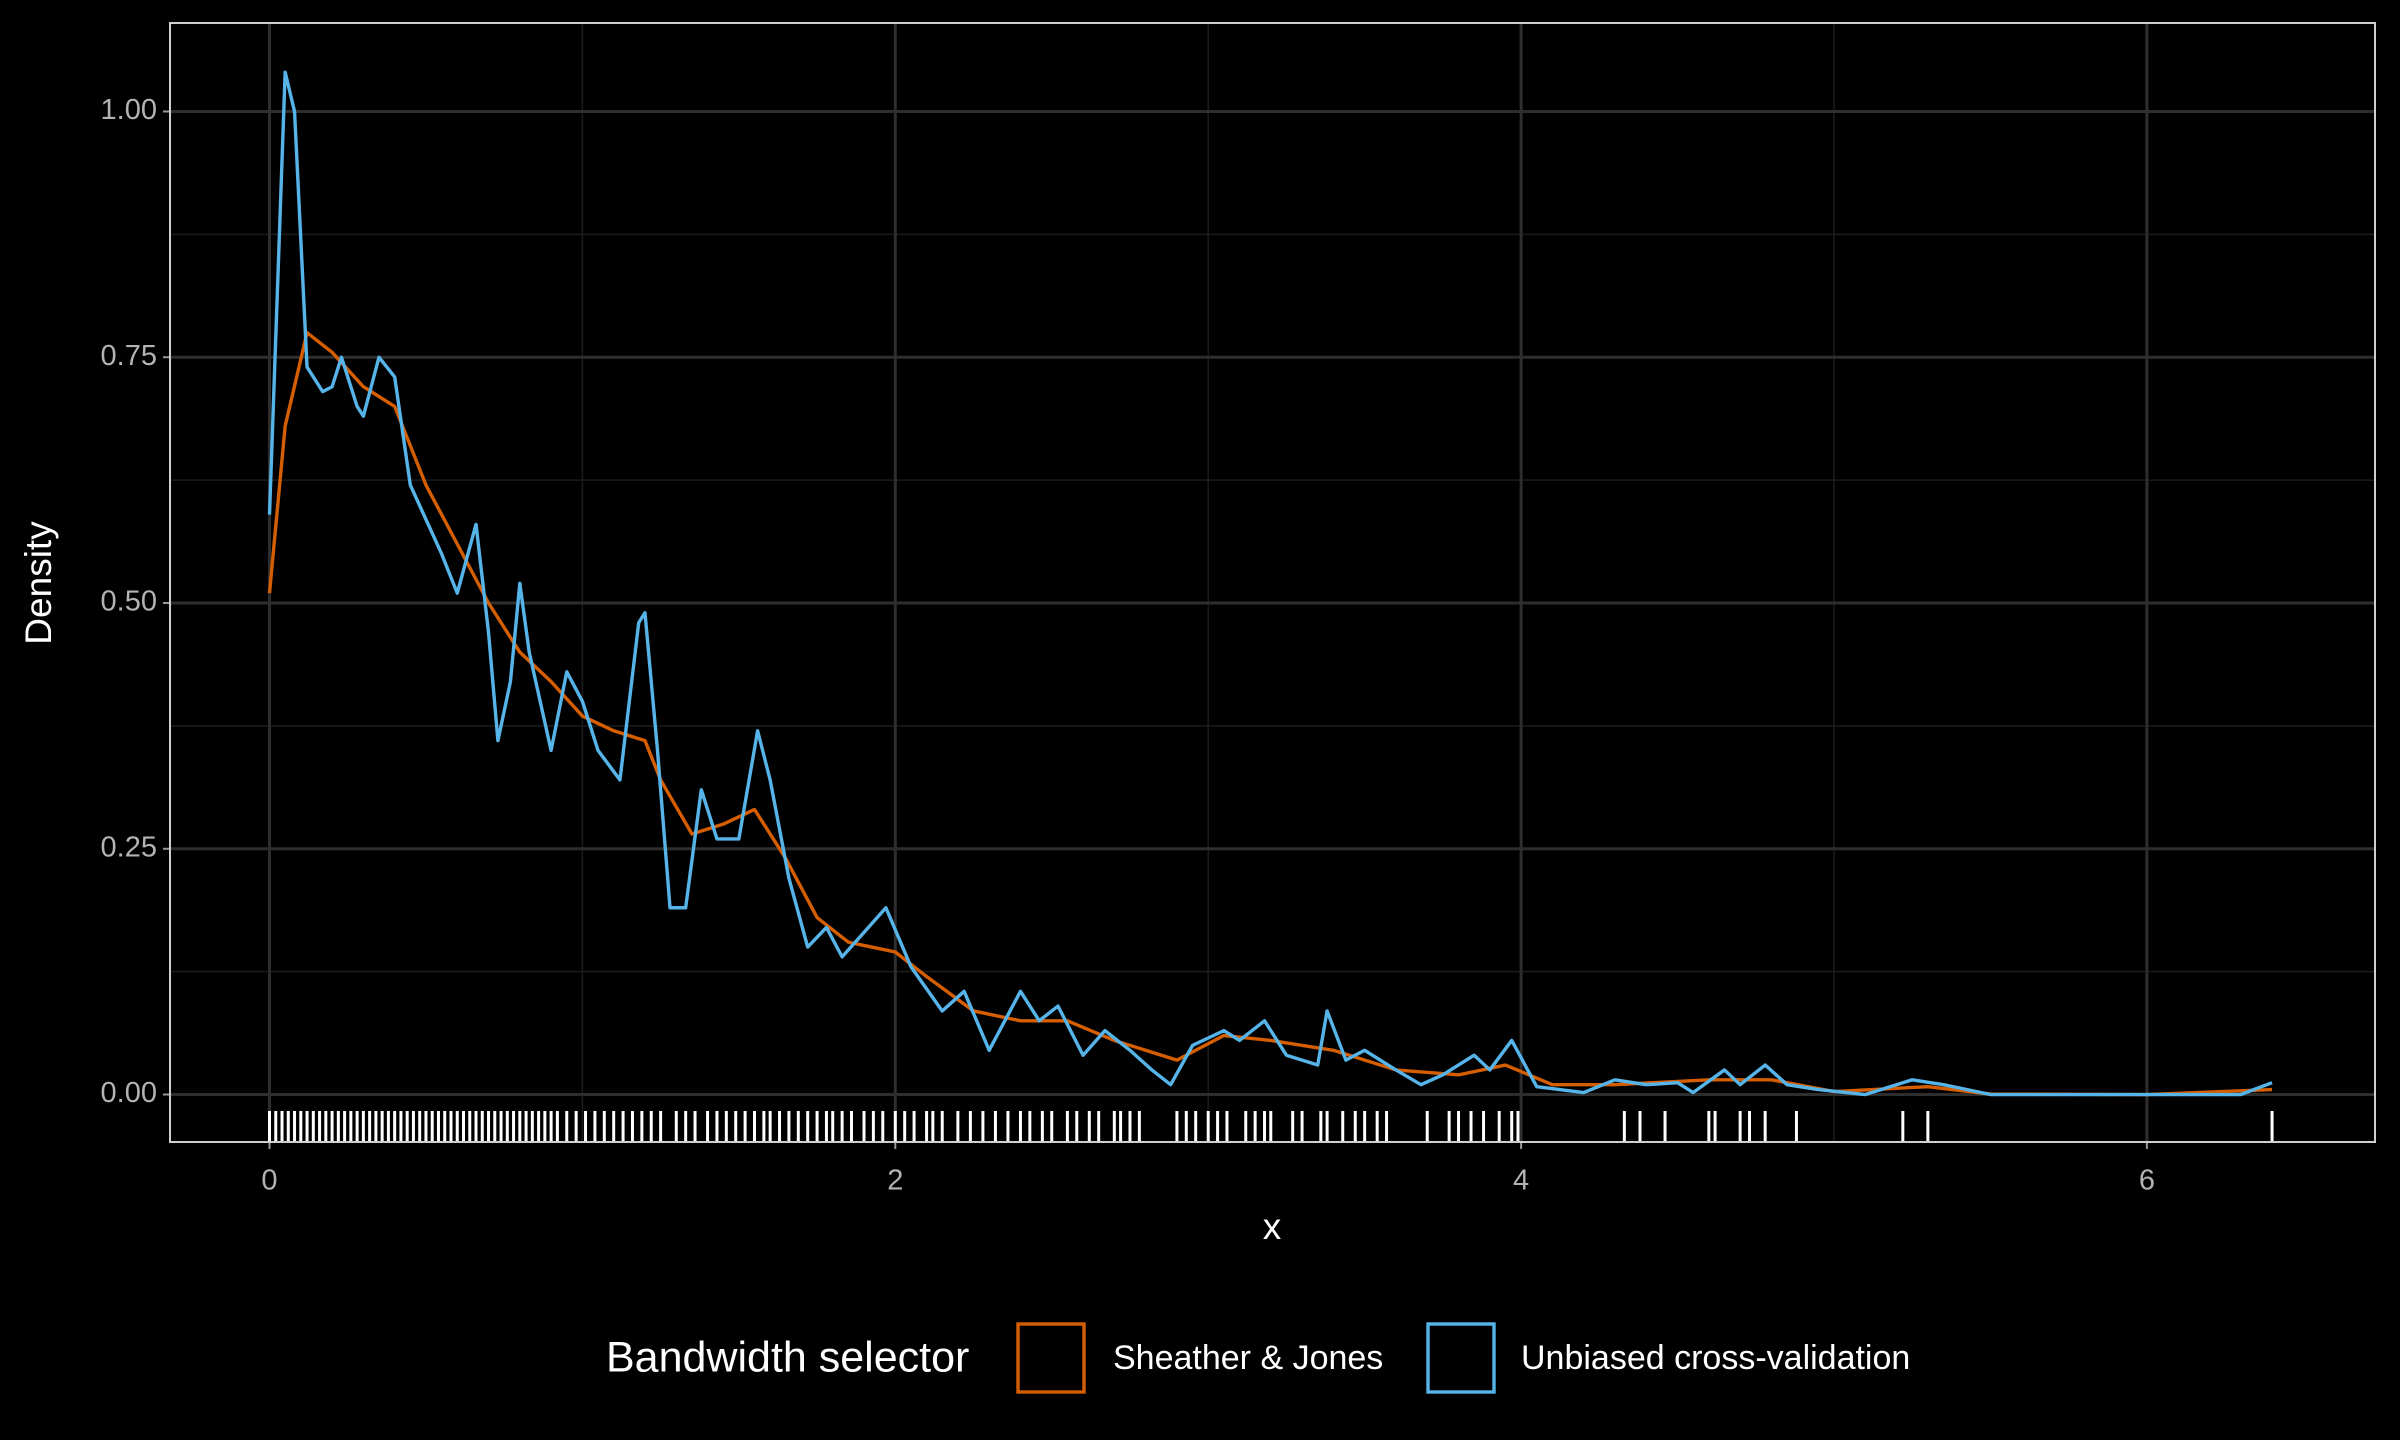 The height and width of the screenshot is (1440, 2400). Describe the element at coordinates (129, 110) in the screenshot. I see `y-tick-label: 1.00` at that location.